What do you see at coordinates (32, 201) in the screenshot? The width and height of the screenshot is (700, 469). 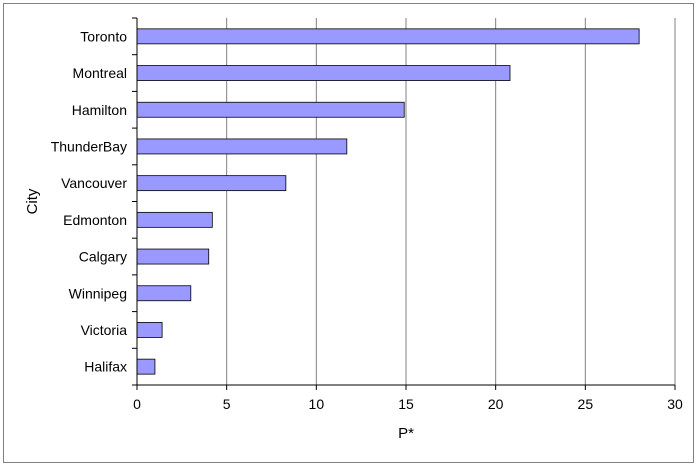 I see `y-axis-title: City` at bounding box center [32, 201].